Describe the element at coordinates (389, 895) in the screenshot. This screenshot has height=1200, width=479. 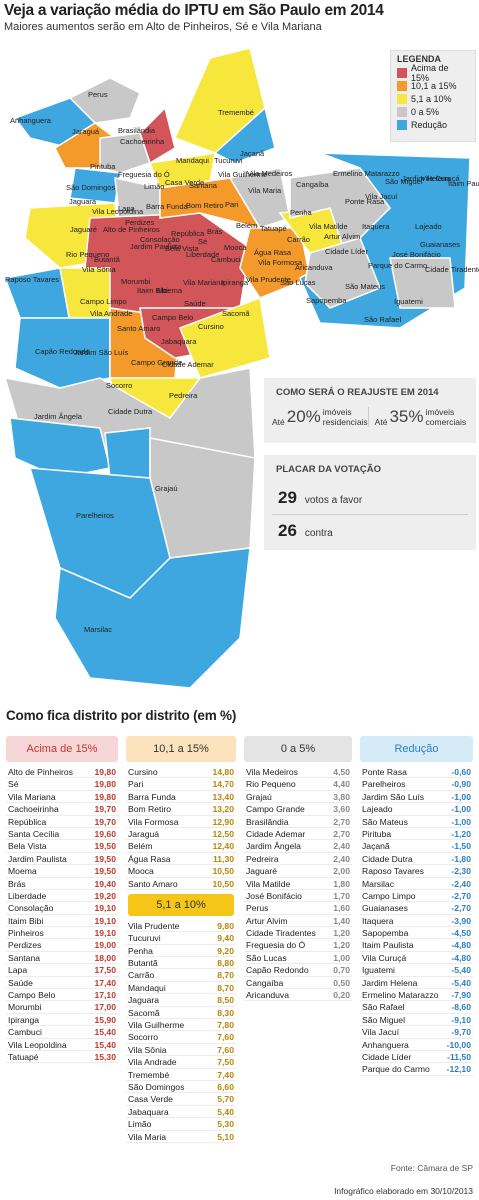
I see `district-name: Campo Limpo` at that location.